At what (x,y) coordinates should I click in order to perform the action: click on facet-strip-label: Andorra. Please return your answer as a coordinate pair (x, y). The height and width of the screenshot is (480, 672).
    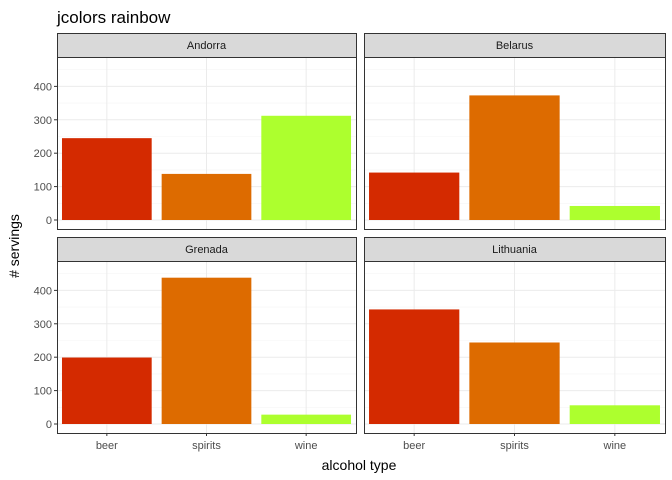
    Looking at the image, I should click on (207, 46).